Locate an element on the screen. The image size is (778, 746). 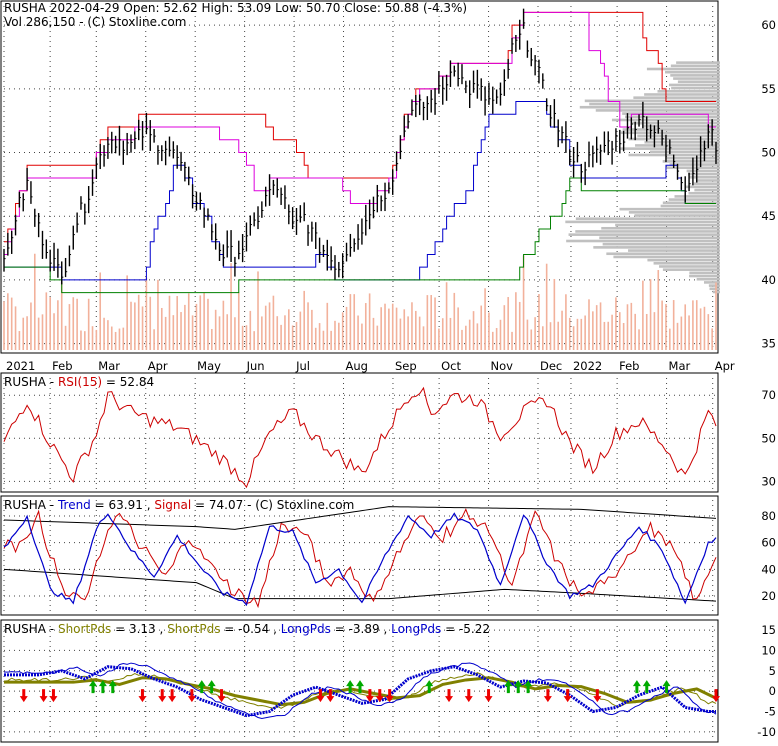
rsi-header: RUSHA - RSI(15) = 52.84 is located at coordinates (79, 382).